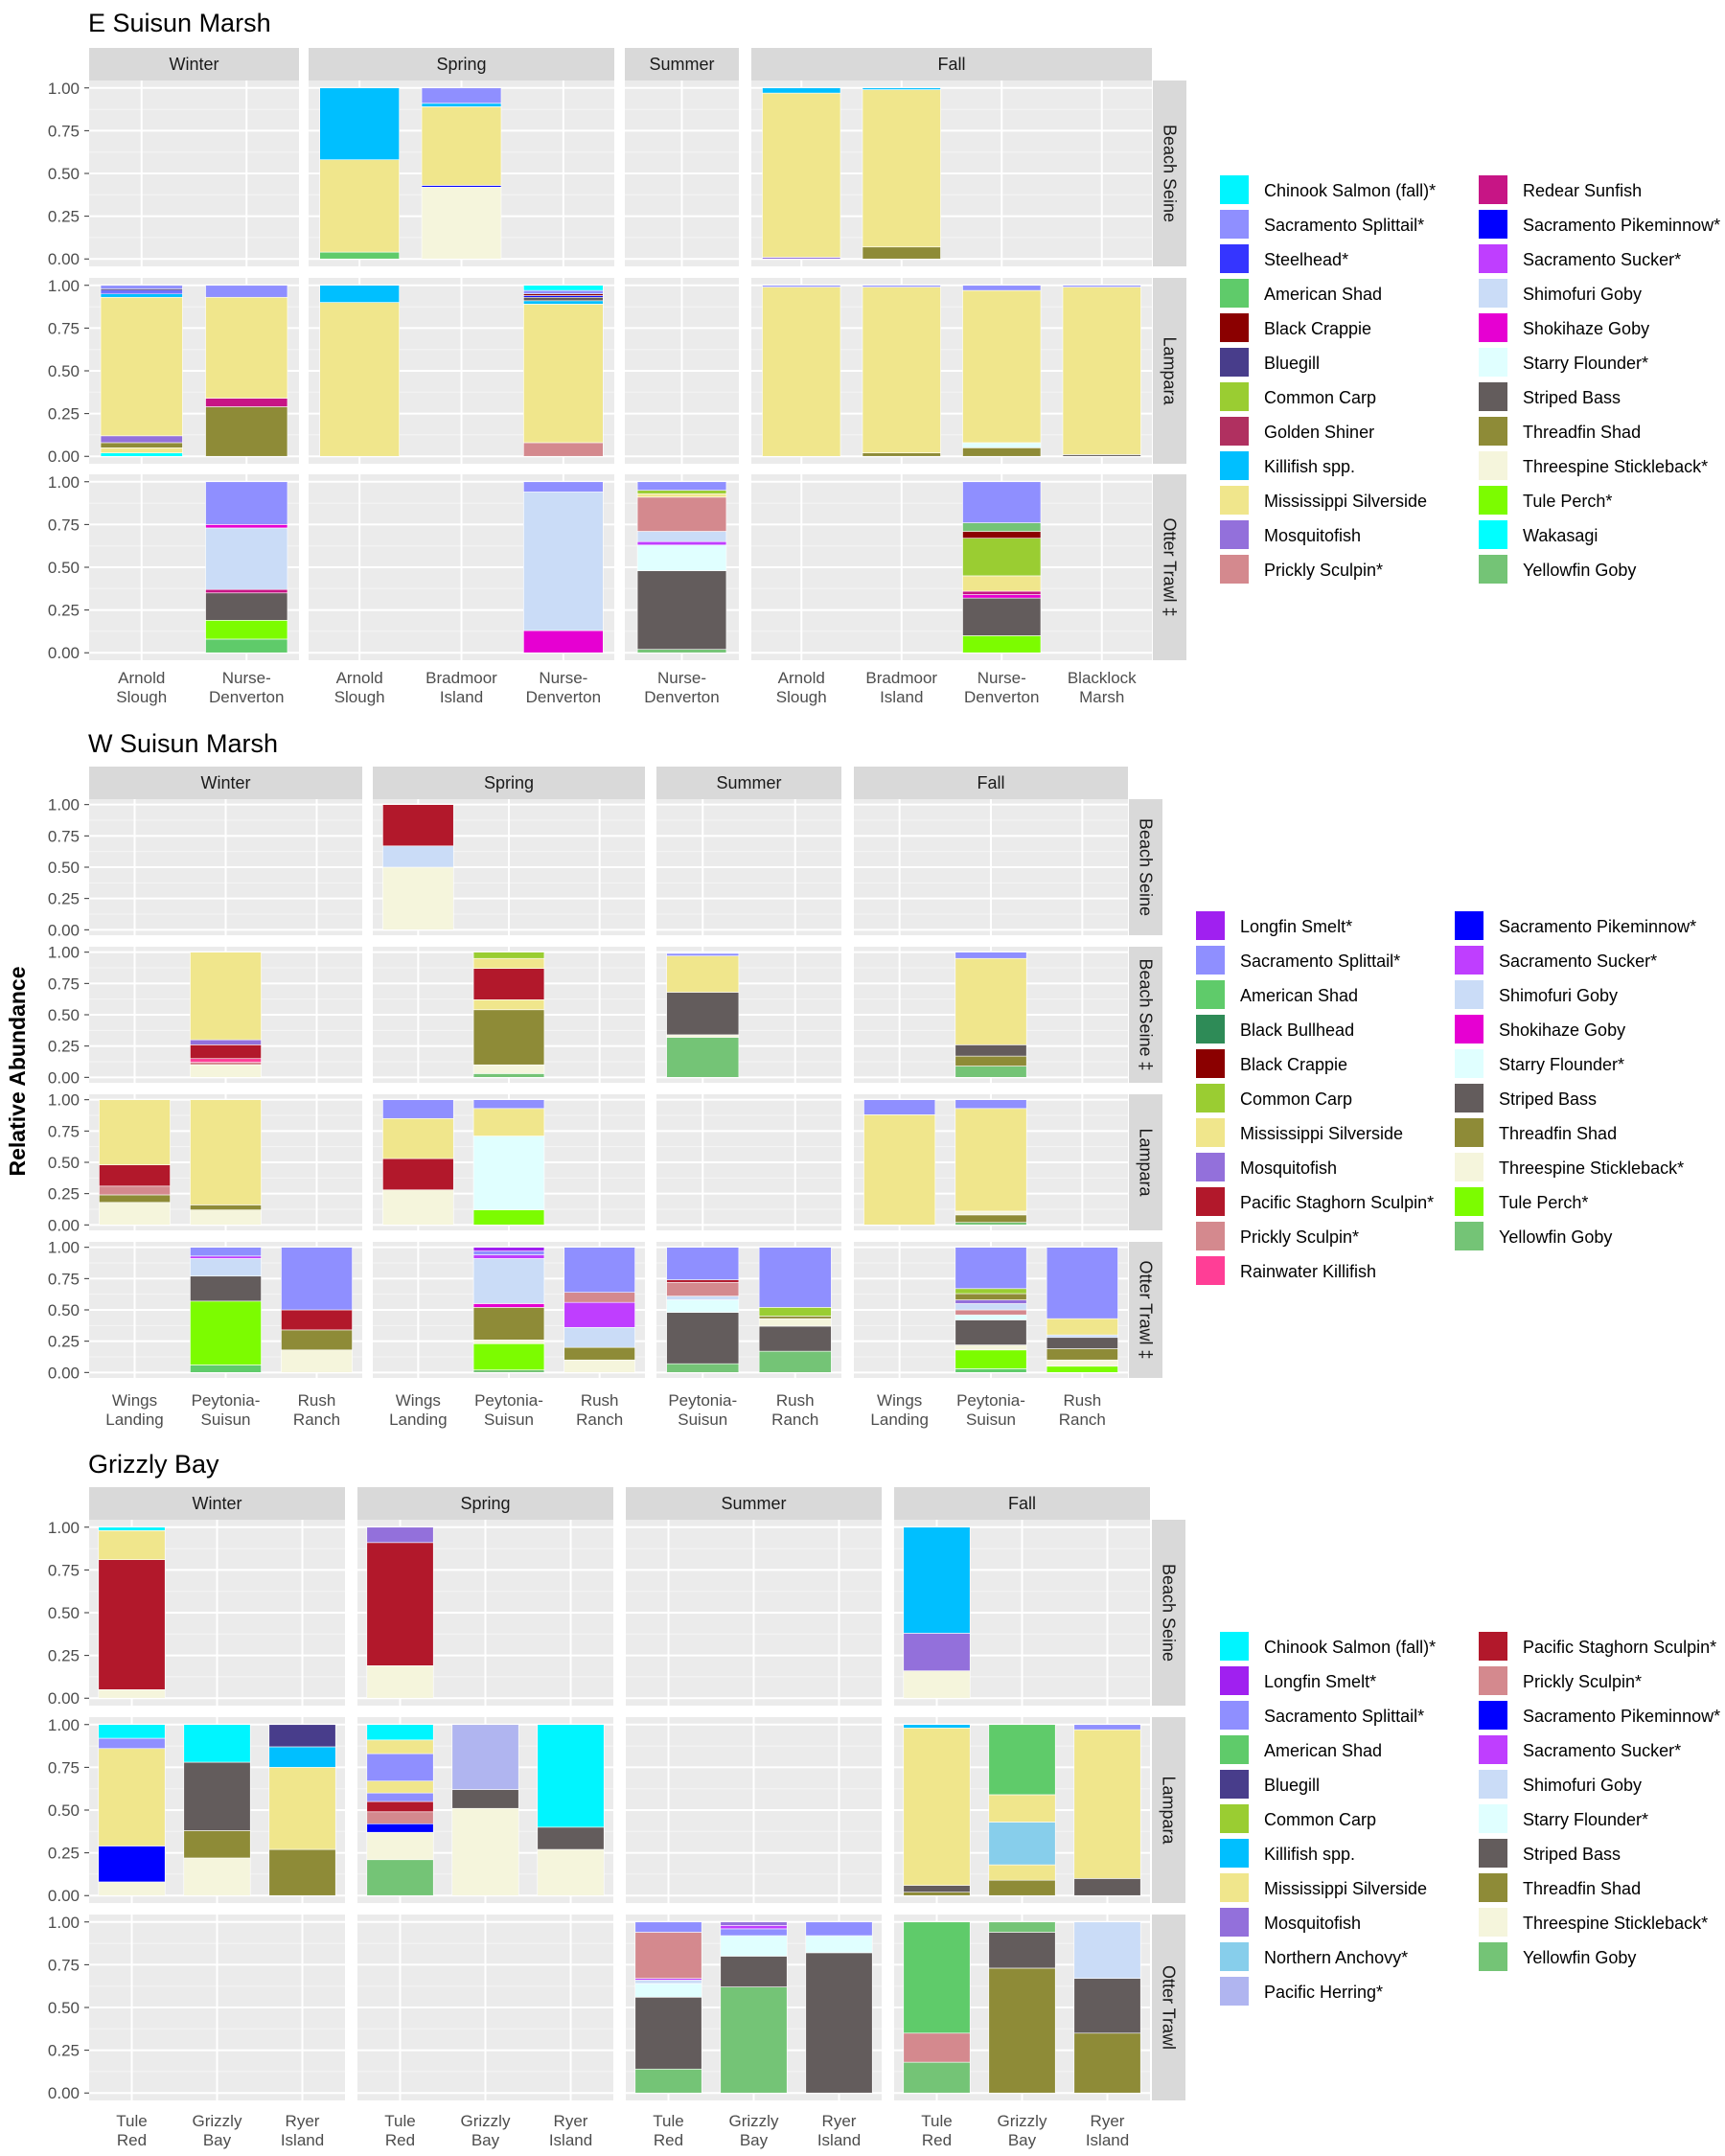 This screenshot has height=2156, width=1725. I want to click on legend-label: Mosquitofish, so click(1288, 1168).